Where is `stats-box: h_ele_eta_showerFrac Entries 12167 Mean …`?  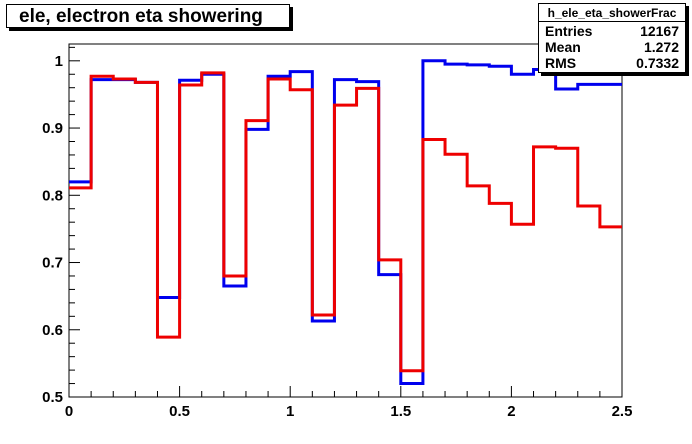
stats-box: h_ele_eta_showerFrac Entries 12167 Mean … is located at coordinates (612, 38).